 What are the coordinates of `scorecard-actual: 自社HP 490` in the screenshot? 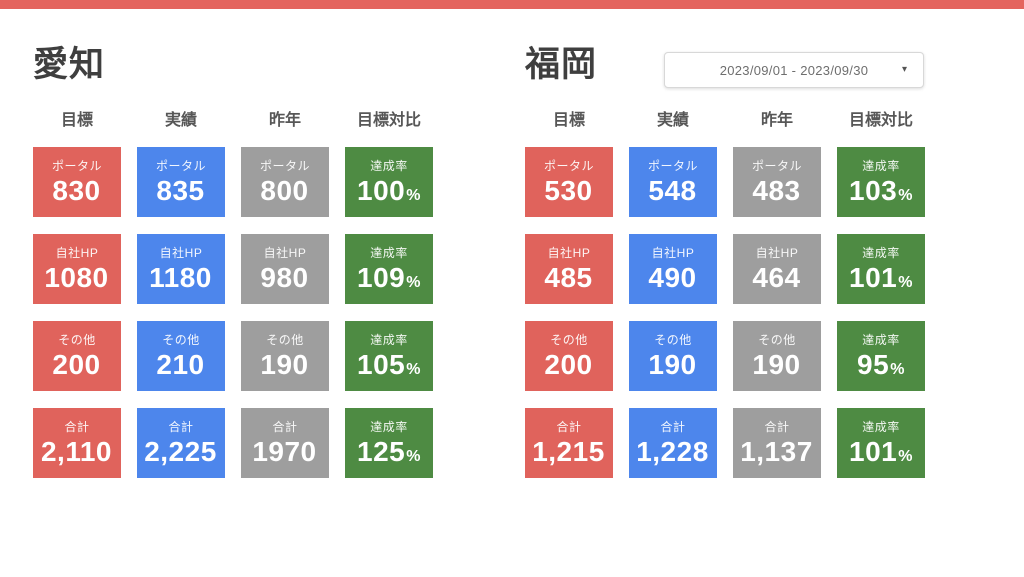 It's located at (673, 269).